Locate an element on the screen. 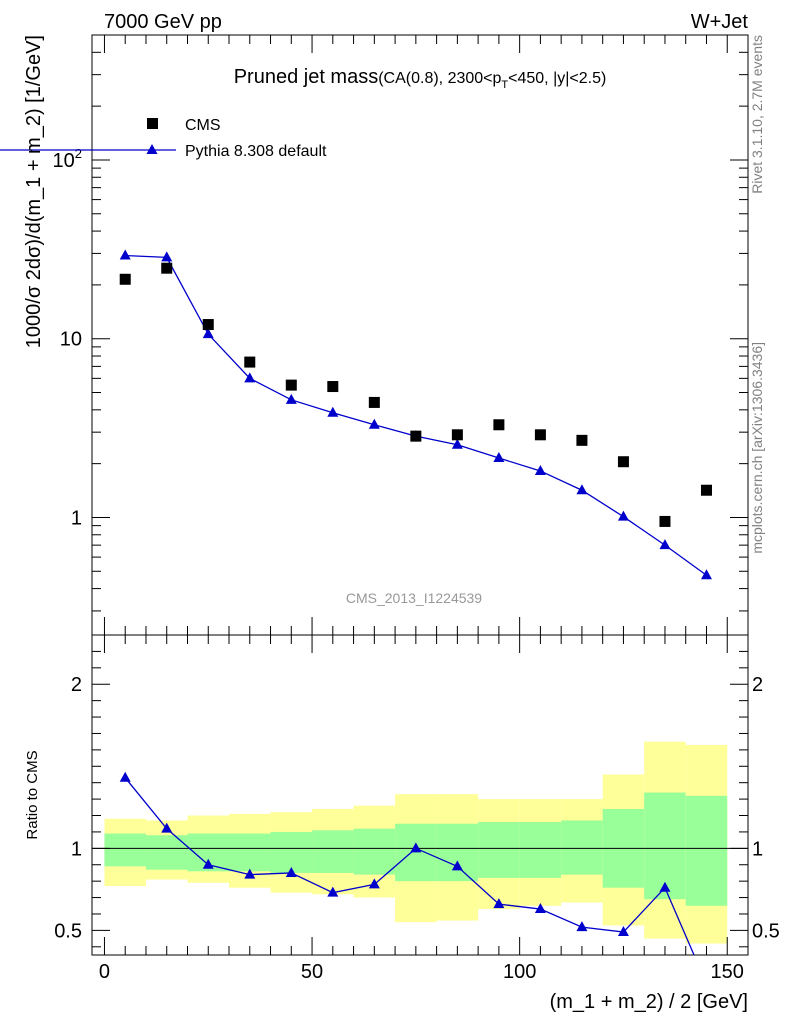 The height and width of the screenshot is (1024, 786). x-tick-label: 50 is located at coordinates (312, 972).